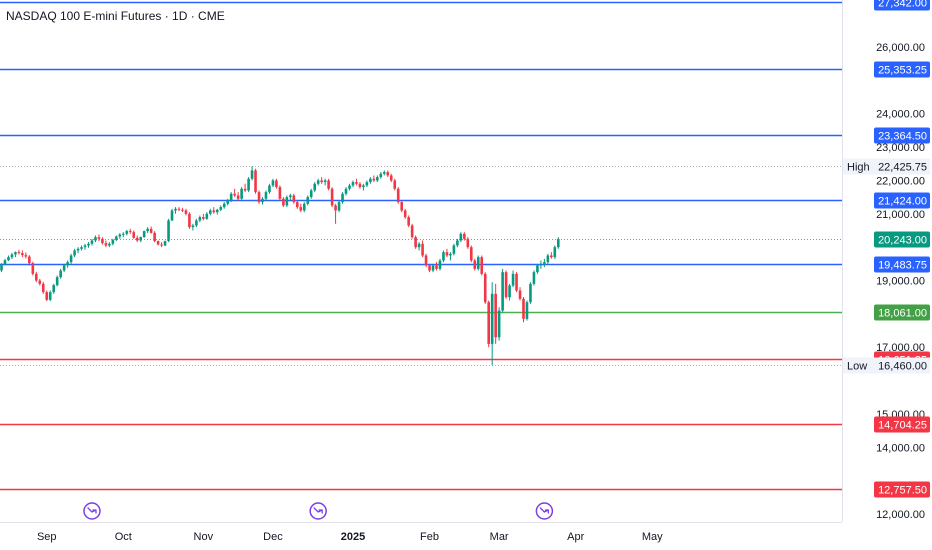  Describe the element at coordinates (900, 148) in the screenshot. I see `y-tick-label: 23,000.00` at that location.